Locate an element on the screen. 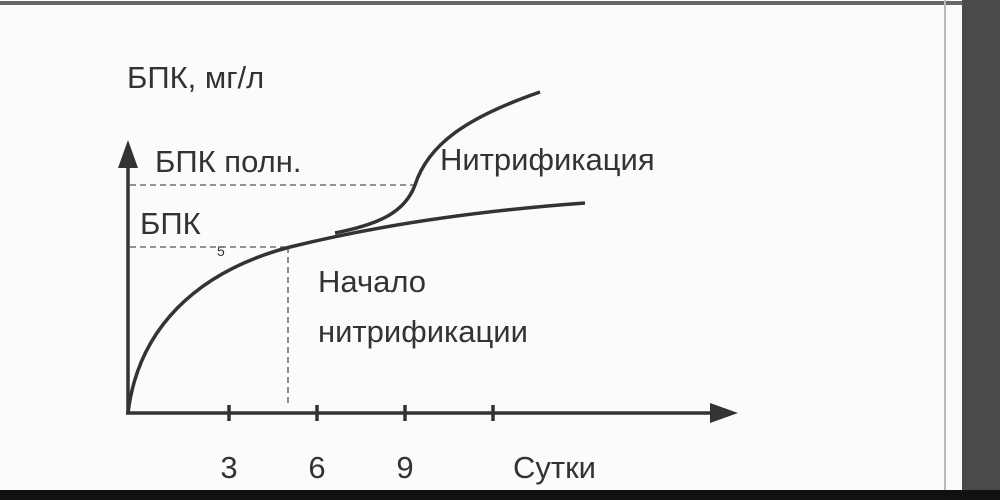 The height and width of the screenshot is (500, 1000). frame-bottom is located at coordinates (500, 495).